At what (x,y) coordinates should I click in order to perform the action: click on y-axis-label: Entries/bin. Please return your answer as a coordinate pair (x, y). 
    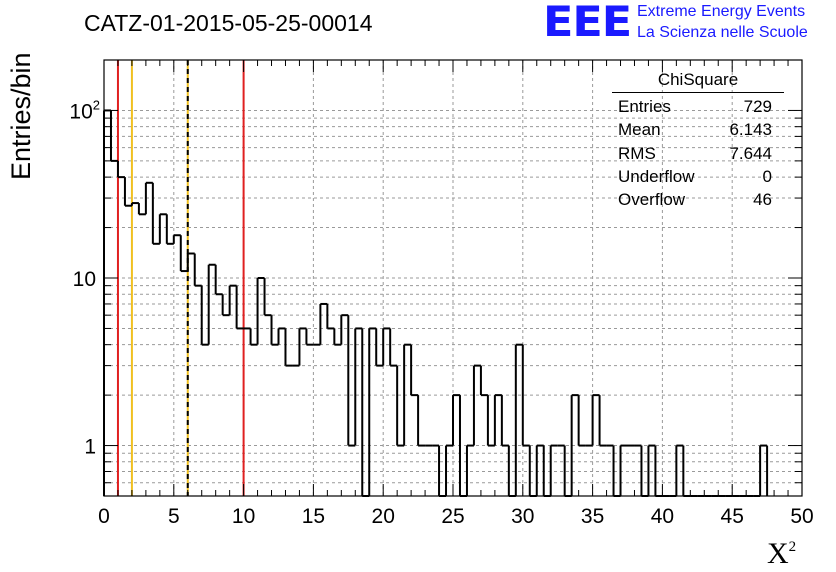
    Looking at the image, I should click on (21, 116).